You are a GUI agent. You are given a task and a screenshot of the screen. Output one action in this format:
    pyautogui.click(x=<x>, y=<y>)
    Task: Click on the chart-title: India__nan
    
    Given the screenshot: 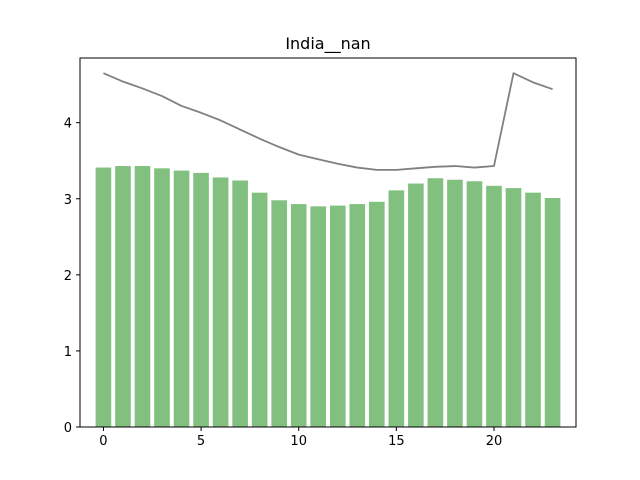 What is the action you would take?
    pyautogui.click(x=327, y=44)
    